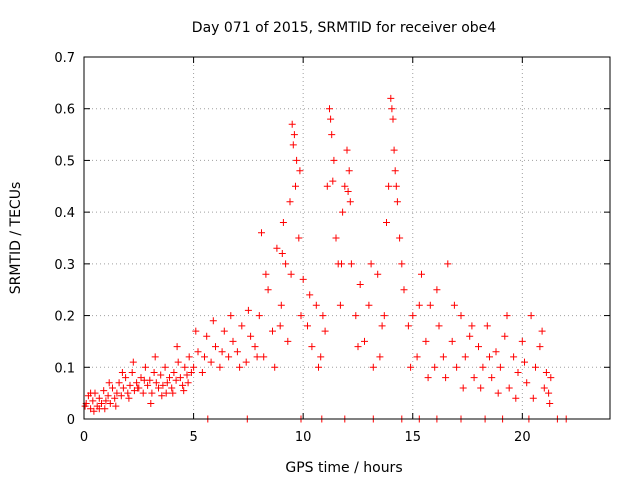 The height and width of the screenshot is (480, 640). Describe the element at coordinates (64, 161) in the screenshot. I see `y-tick-label: 0.5` at that location.